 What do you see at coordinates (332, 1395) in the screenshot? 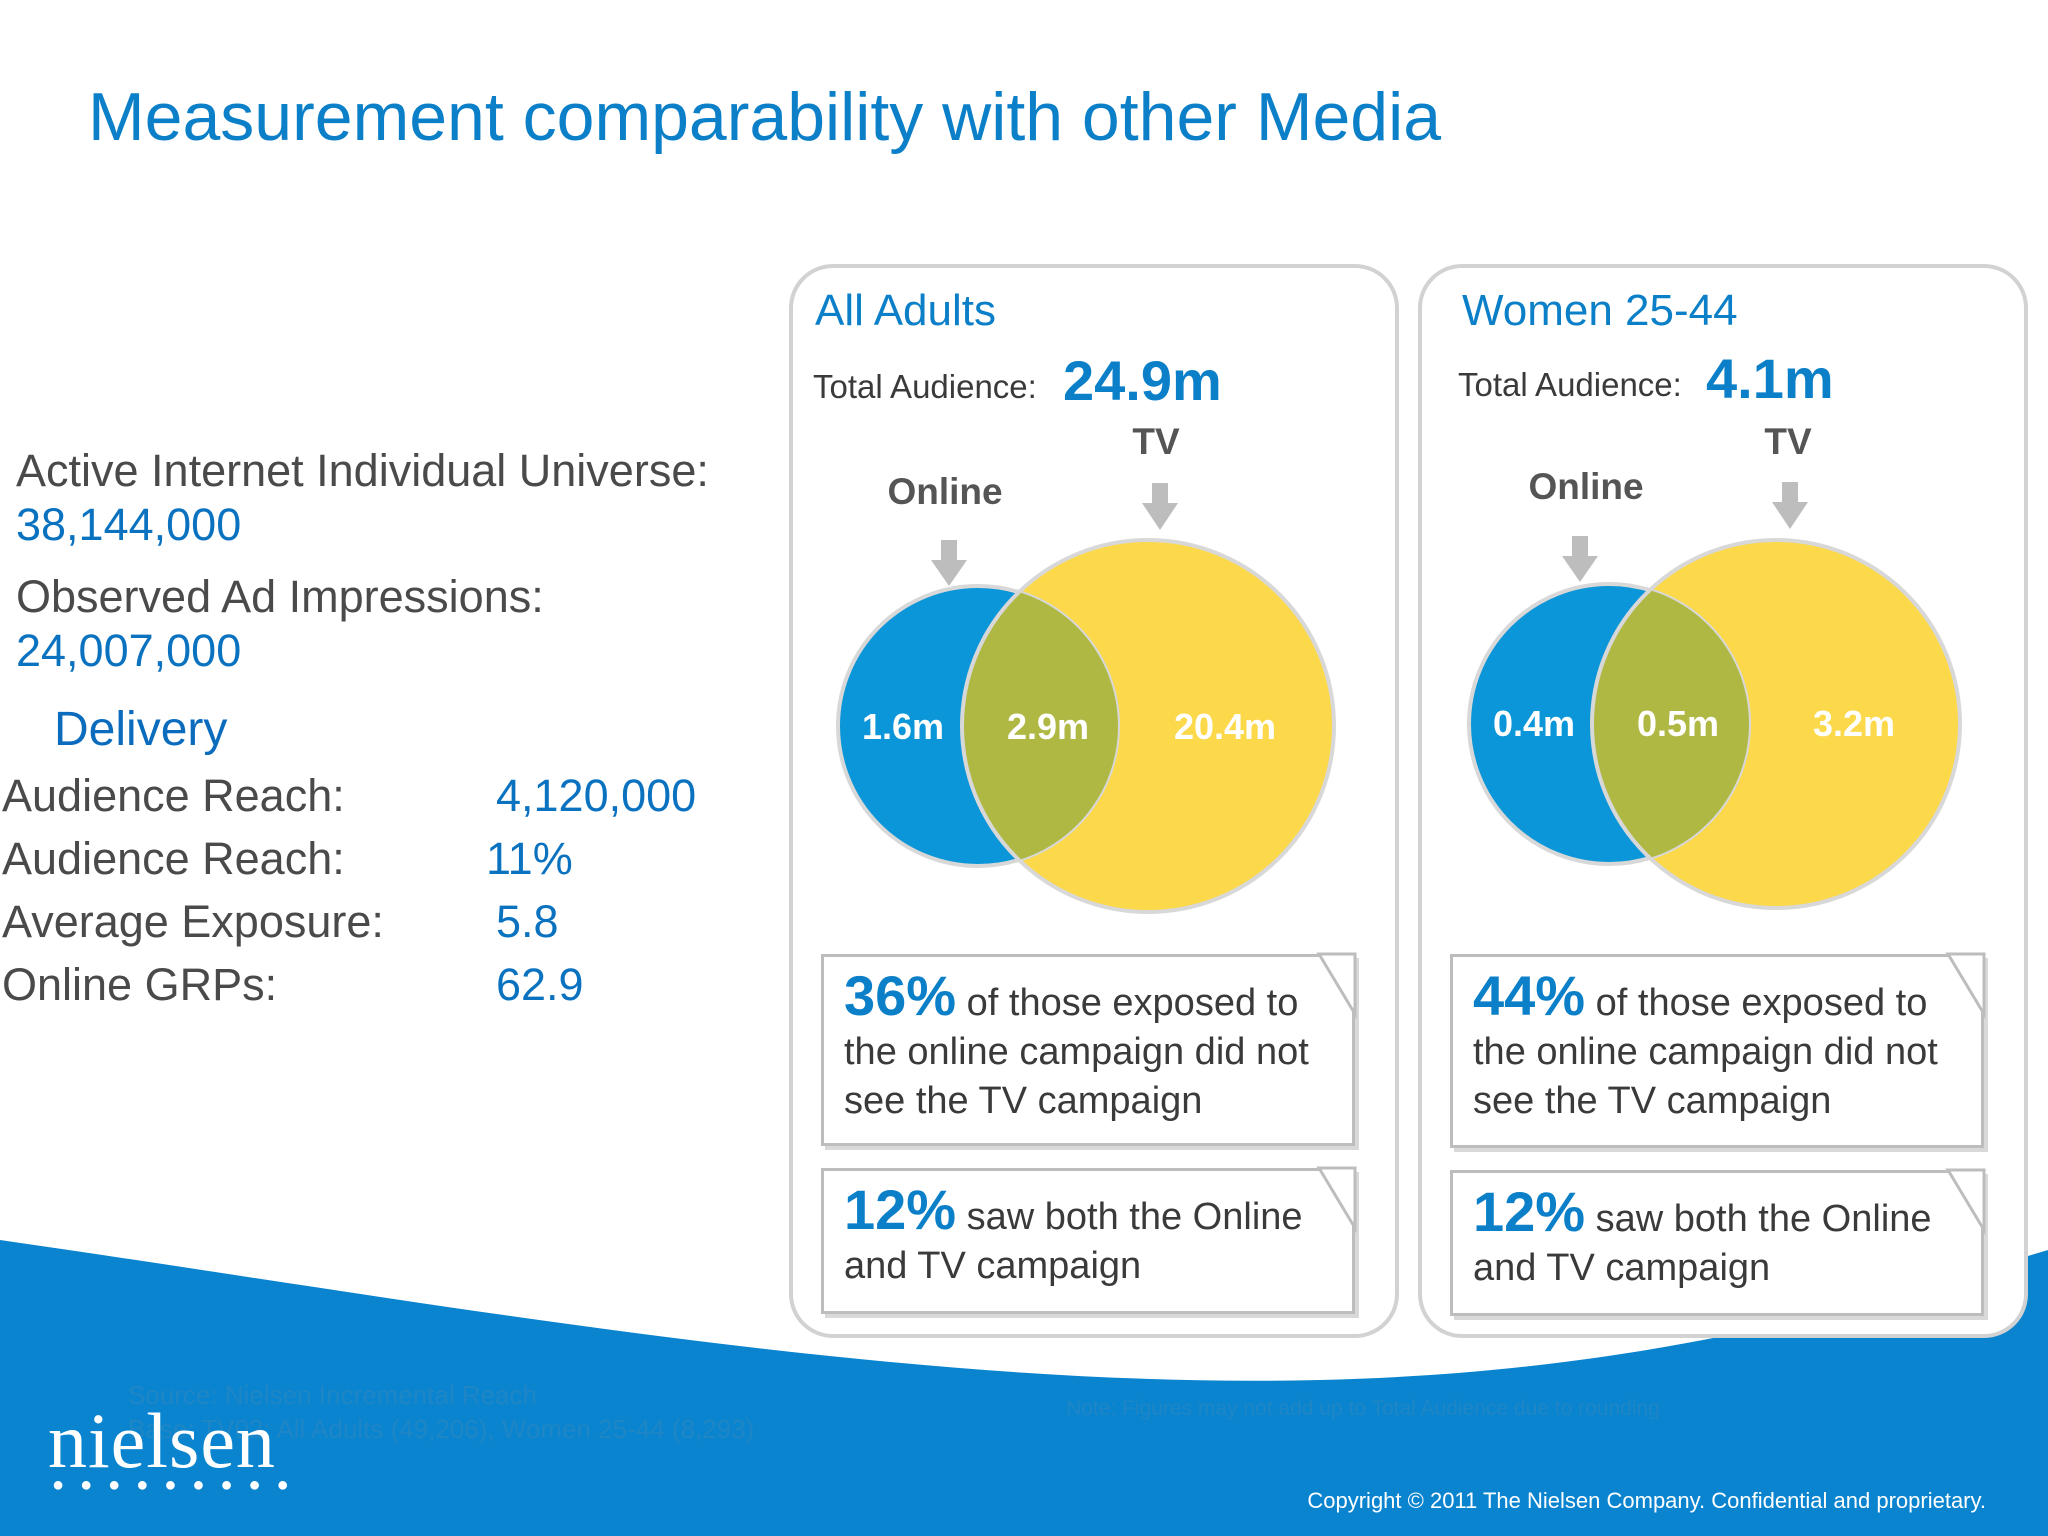
I see `source-line: Source: Nielsen Incremental Reach` at bounding box center [332, 1395].